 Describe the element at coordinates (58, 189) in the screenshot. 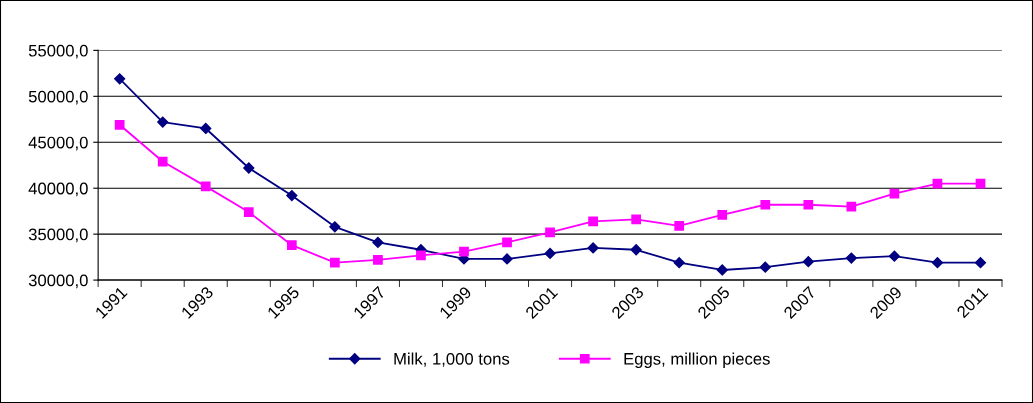

I see `y-tick-label: 40000,0` at that location.